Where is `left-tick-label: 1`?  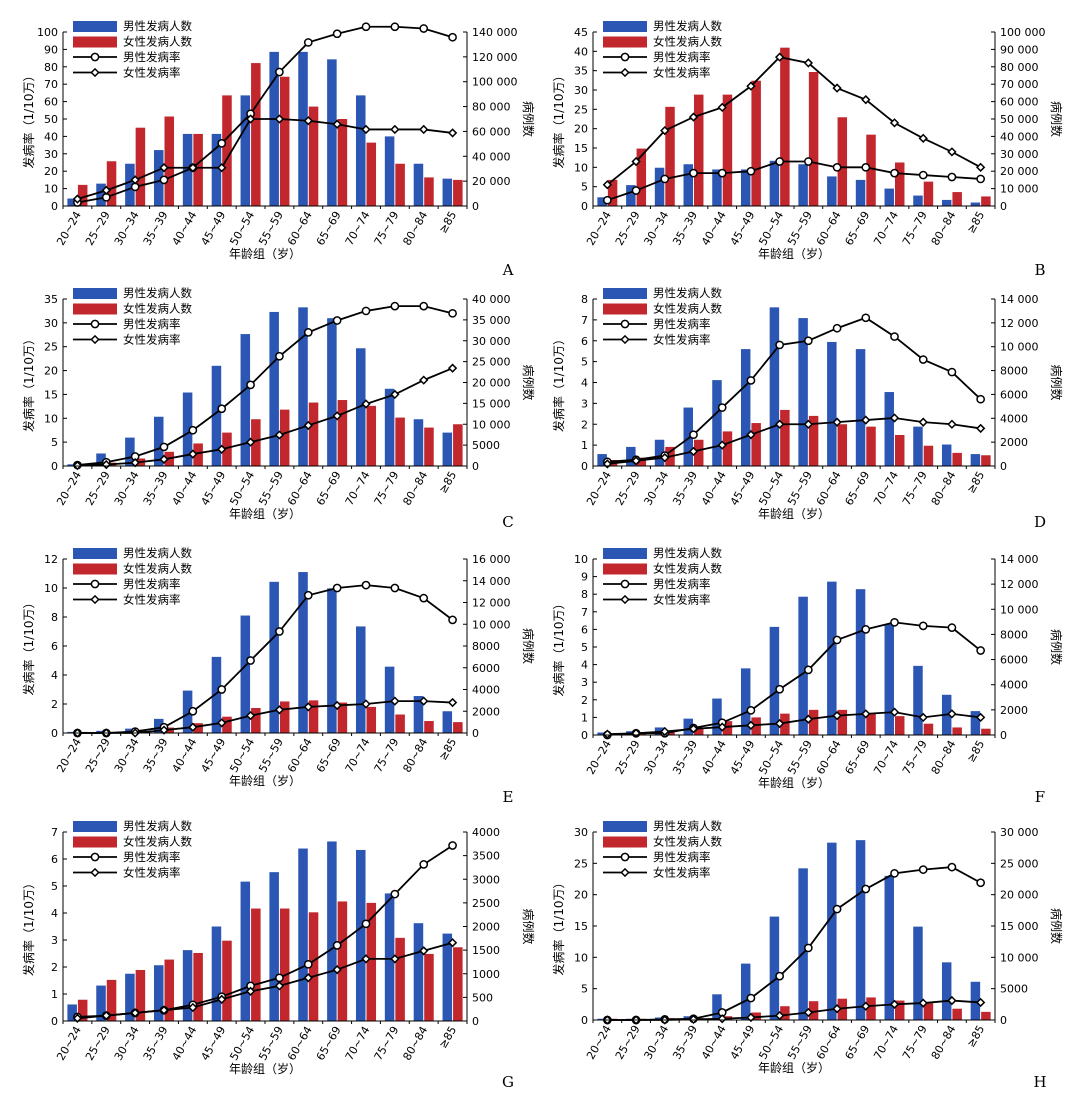 left-tick-label: 1 is located at coordinates (584, 717).